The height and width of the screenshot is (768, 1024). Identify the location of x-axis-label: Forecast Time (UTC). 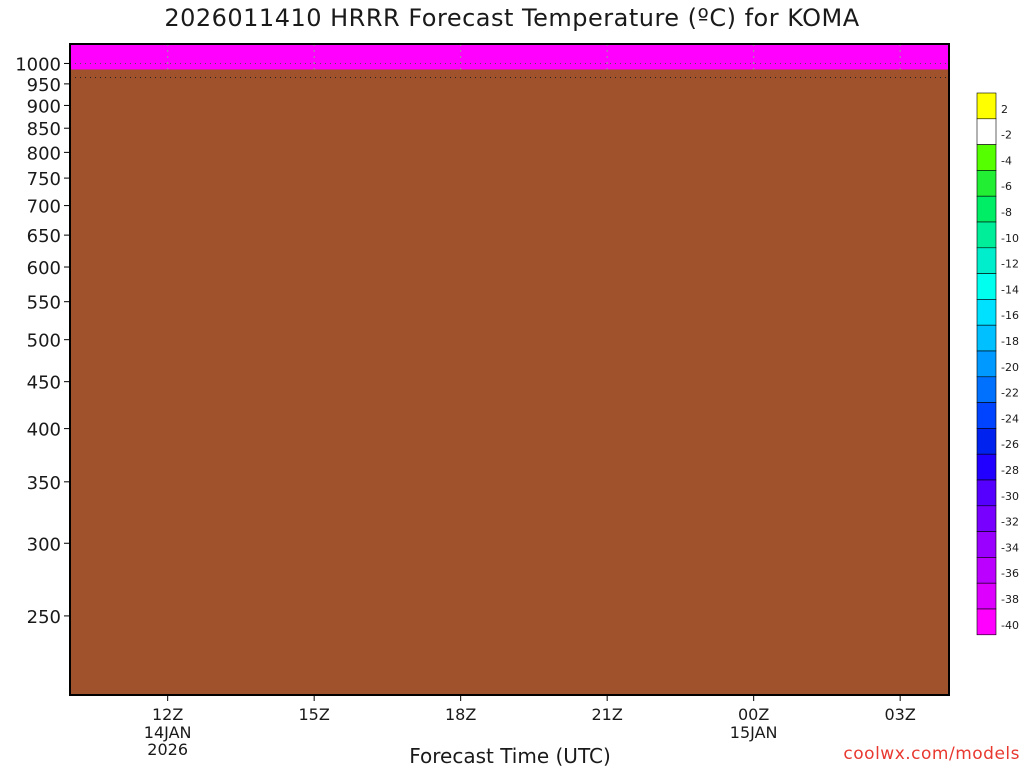
(510, 756).